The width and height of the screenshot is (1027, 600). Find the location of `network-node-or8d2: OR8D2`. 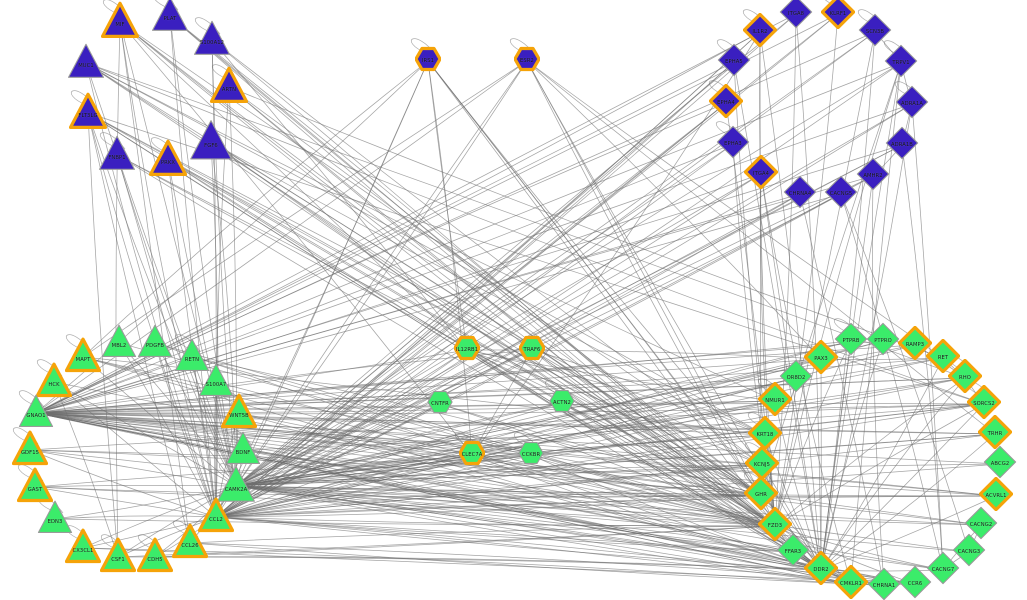

network-node-or8d2: OR8D2 is located at coordinates (796, 377).